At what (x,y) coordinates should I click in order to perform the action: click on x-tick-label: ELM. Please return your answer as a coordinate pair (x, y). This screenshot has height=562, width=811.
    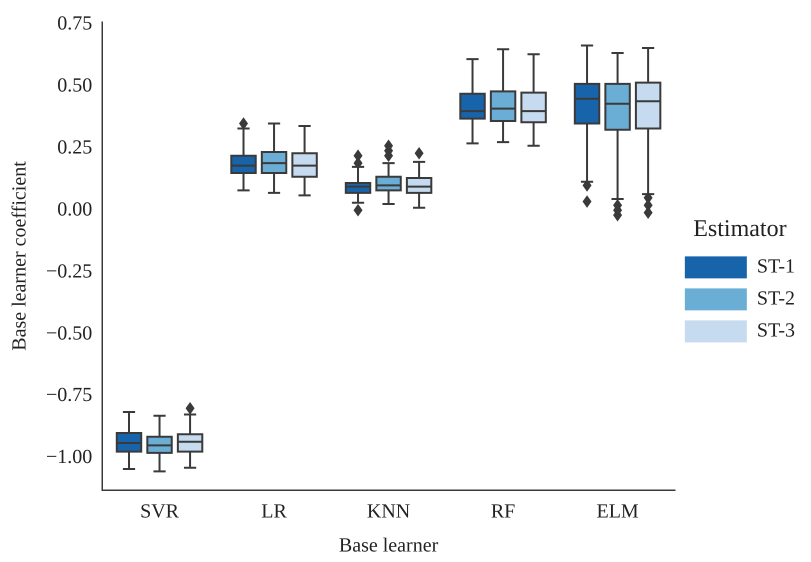
    Looking at the image, I should click on (617, 511).